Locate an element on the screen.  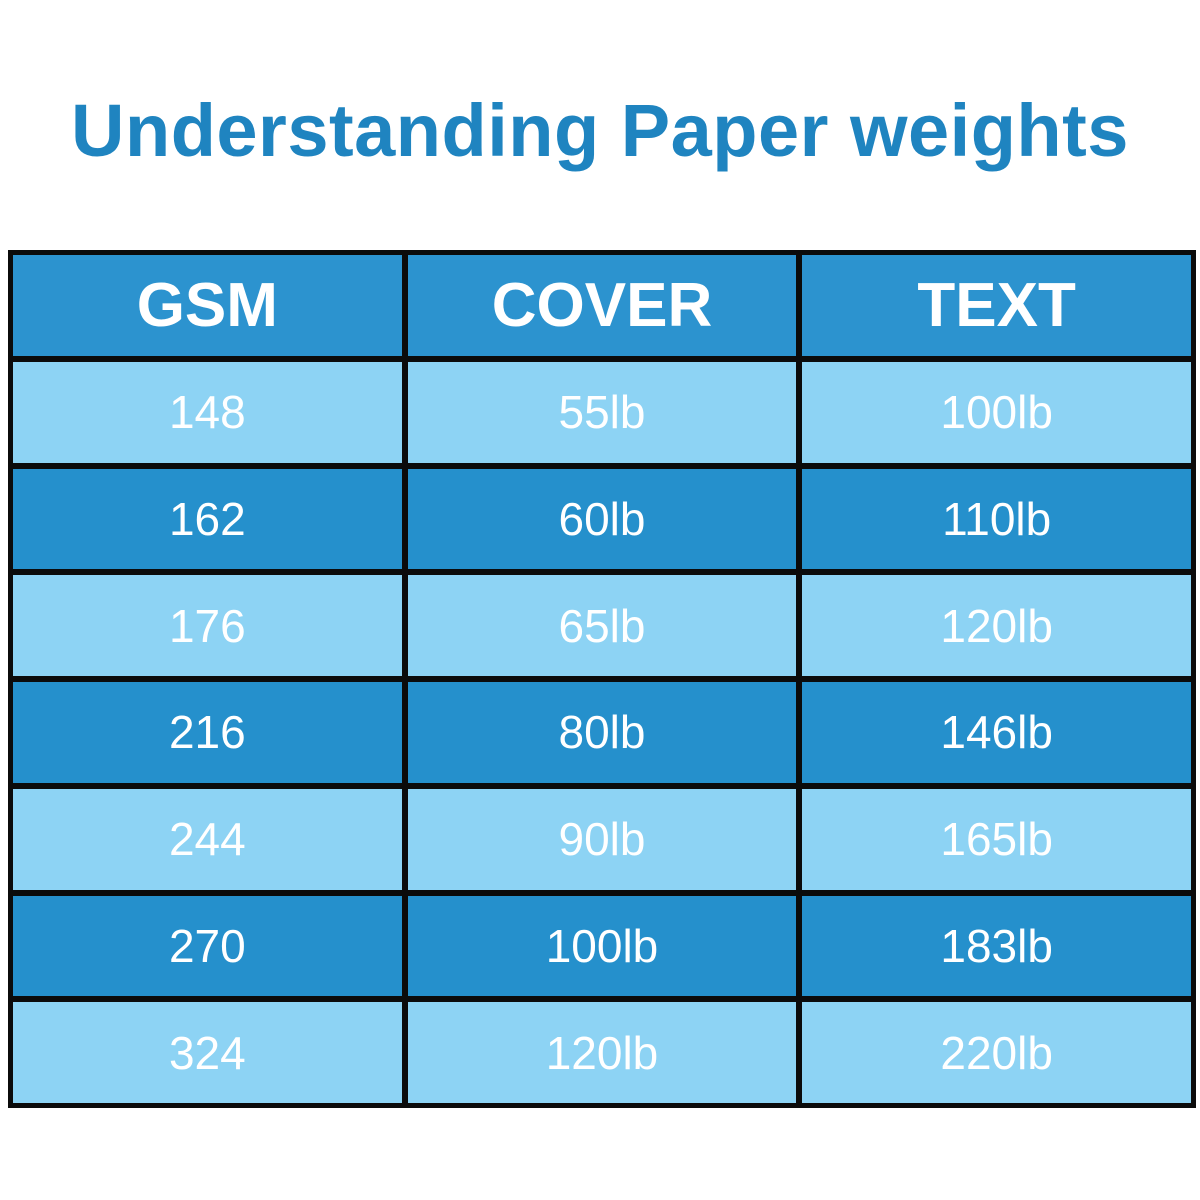
cell-gsm: 176 is located at coordinates (207, 625).